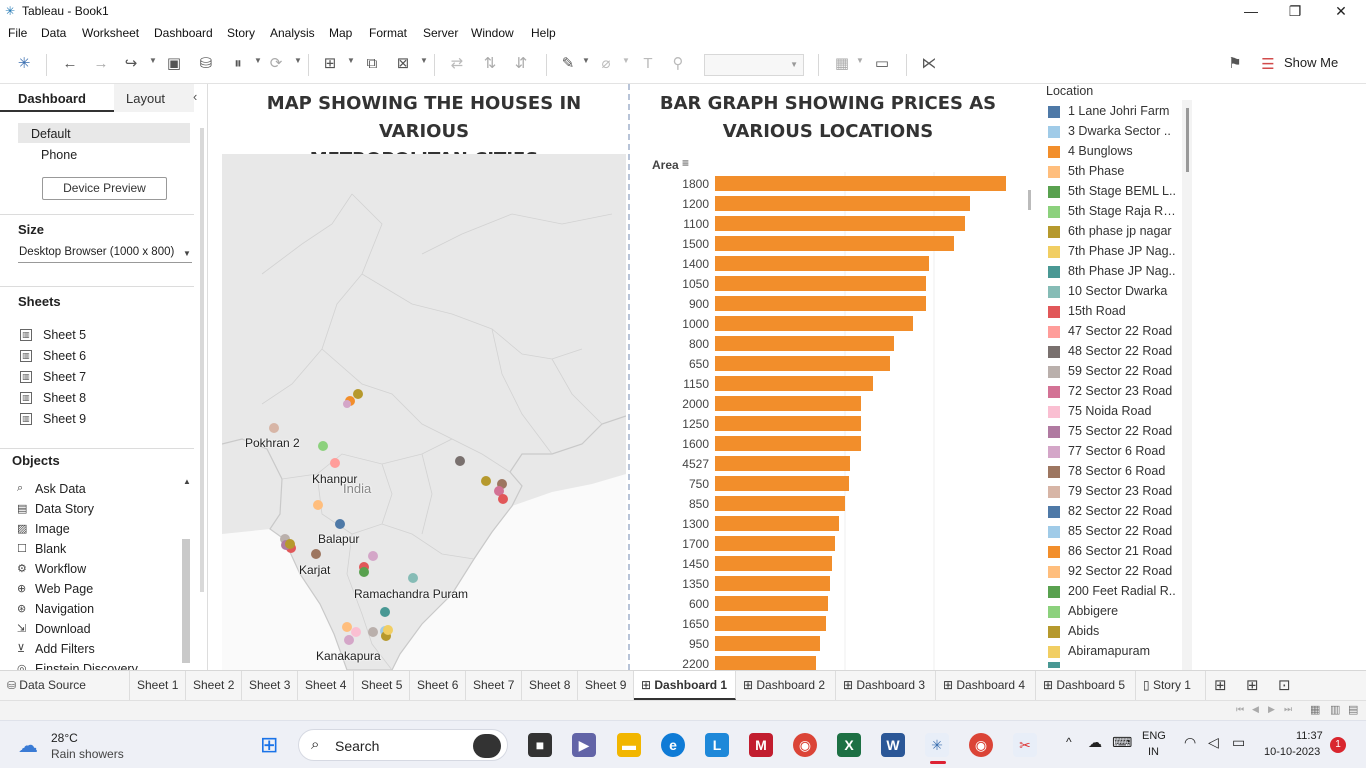 This screenshot has height=768, width=1366. Describe the element at coordinates (754, 65) in the screenshot. I see `fit-dropdown: ▼` at that location.